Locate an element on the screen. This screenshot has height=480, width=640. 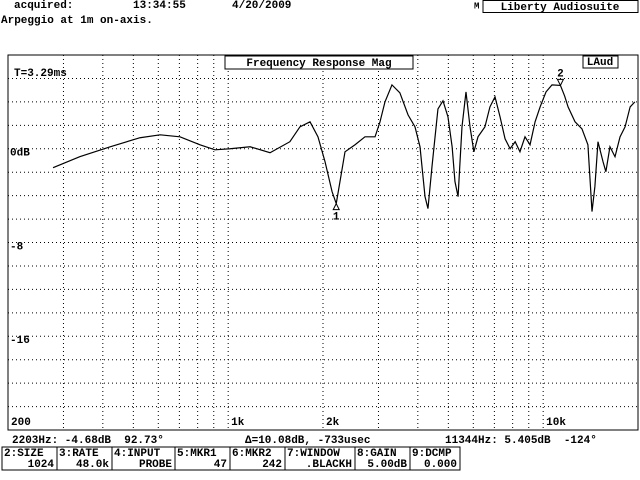
x-tick-label: 1k is located at coordinates (238, 423).